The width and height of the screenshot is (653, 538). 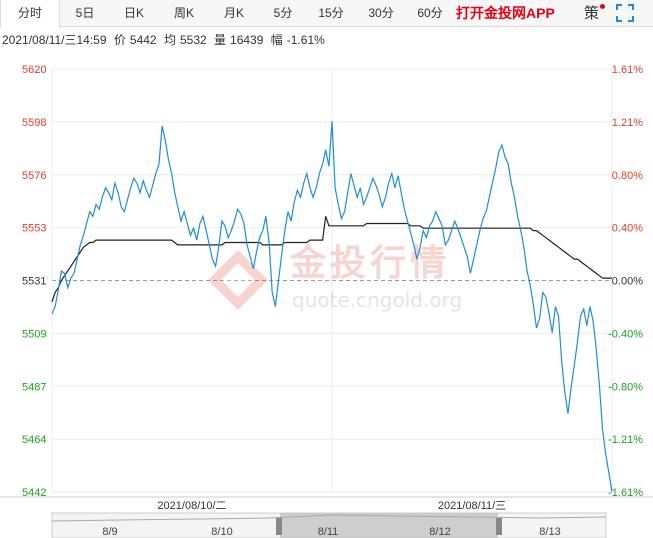 What do you see at coordinates (238, 280) in the screenshot?
I see `watermark-logo-icon` at bounding box center [238, 280].